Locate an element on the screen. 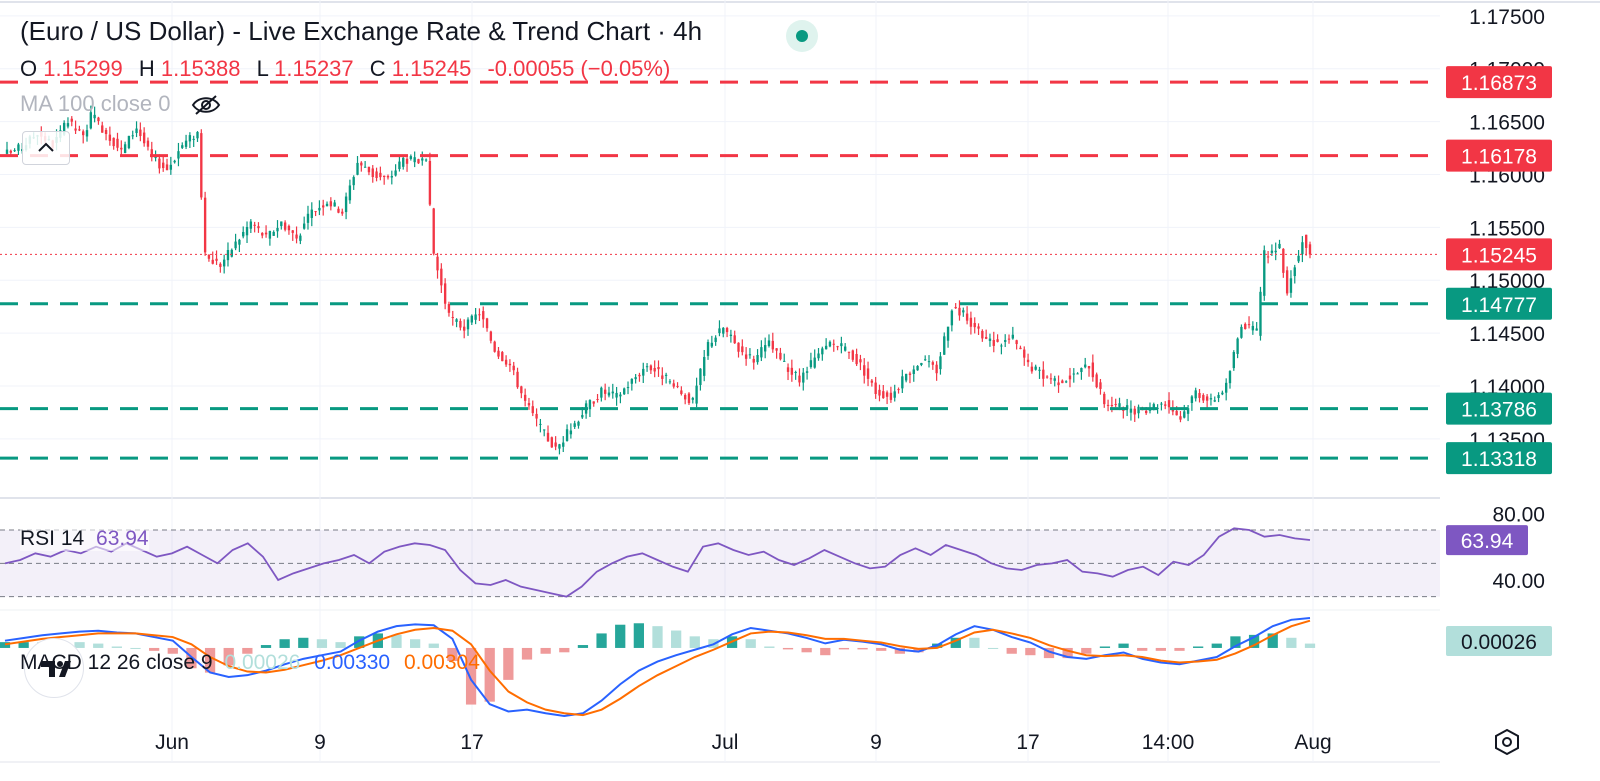  rsi-label: RSI 14 is located at coordinates (52, 538).